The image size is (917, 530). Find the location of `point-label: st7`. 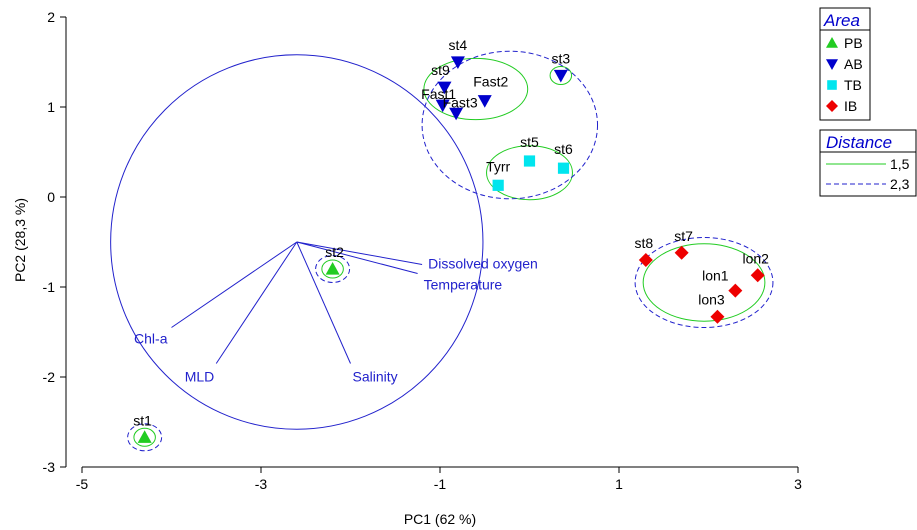

point-label: st7 is located at coordinates (683, 236).